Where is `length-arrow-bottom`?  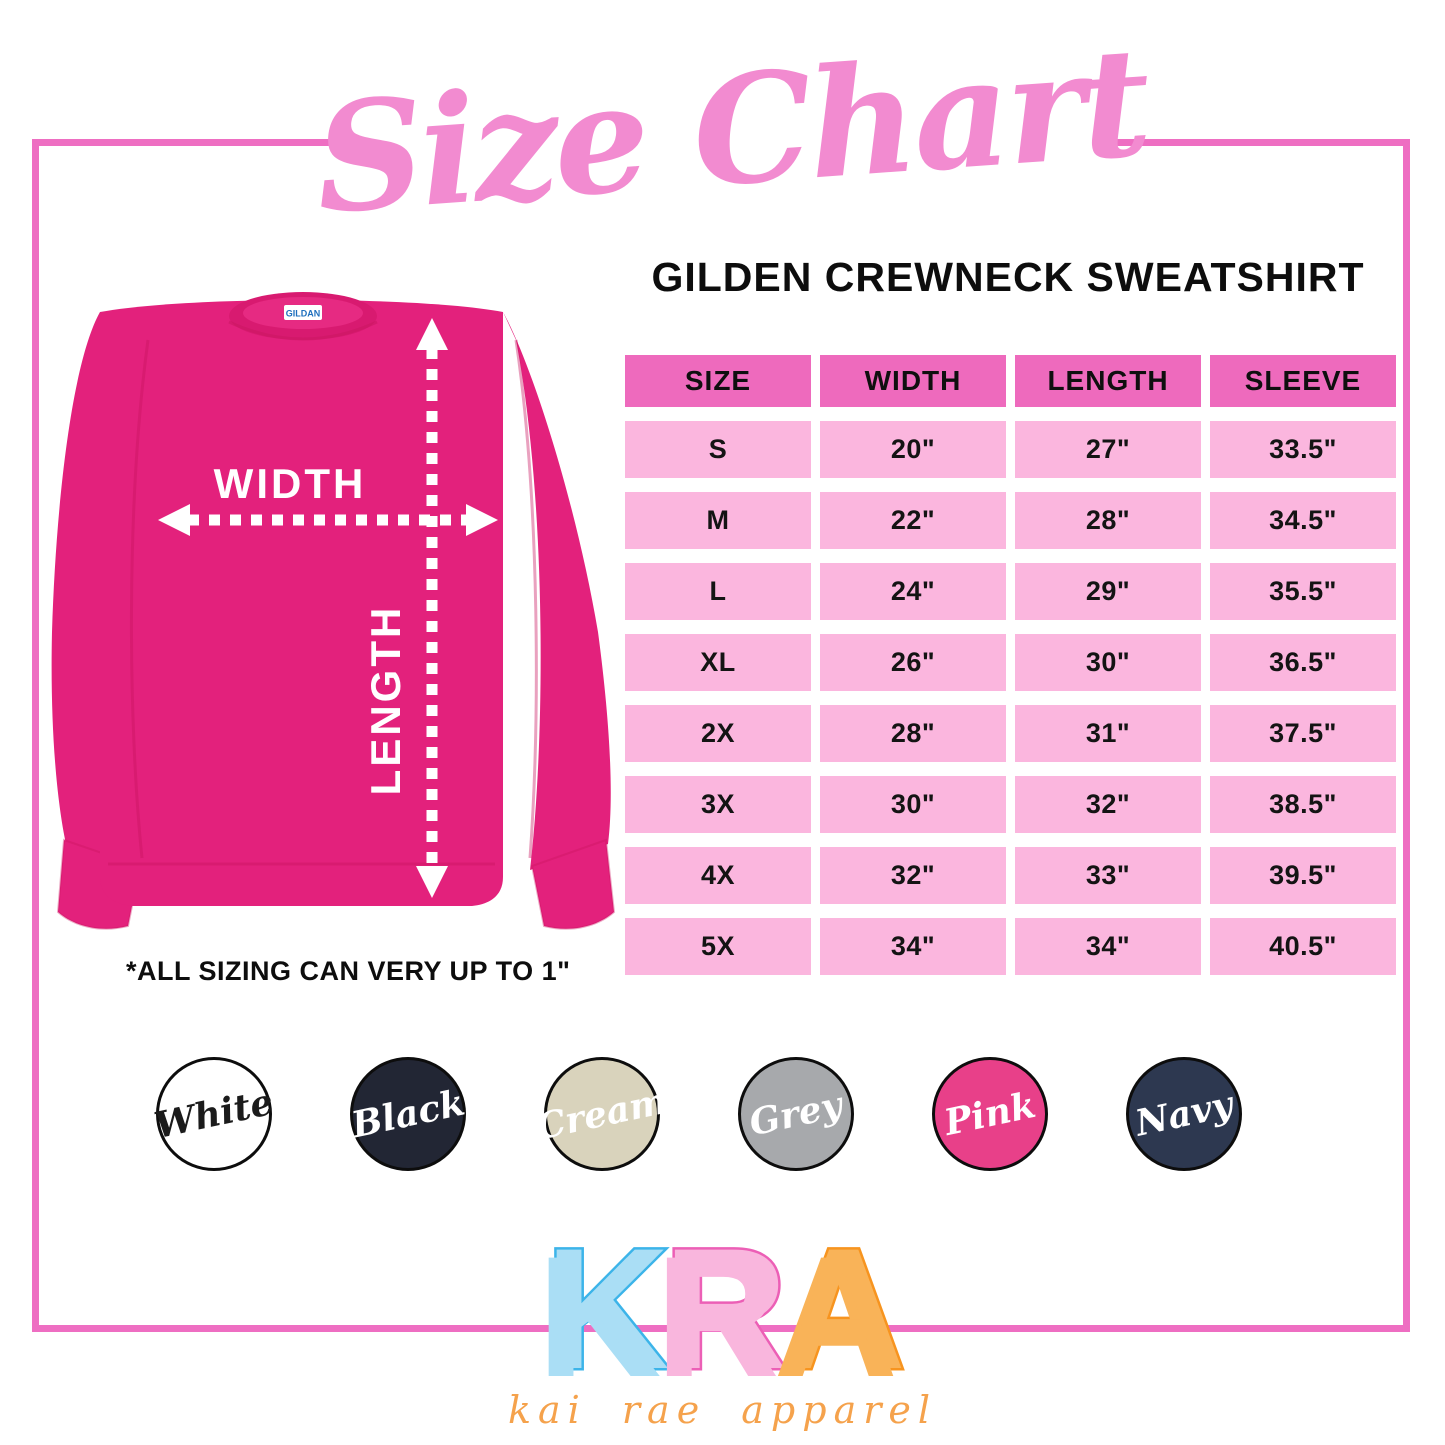 length-arrow-bottom is located at coordinates (432, 882).